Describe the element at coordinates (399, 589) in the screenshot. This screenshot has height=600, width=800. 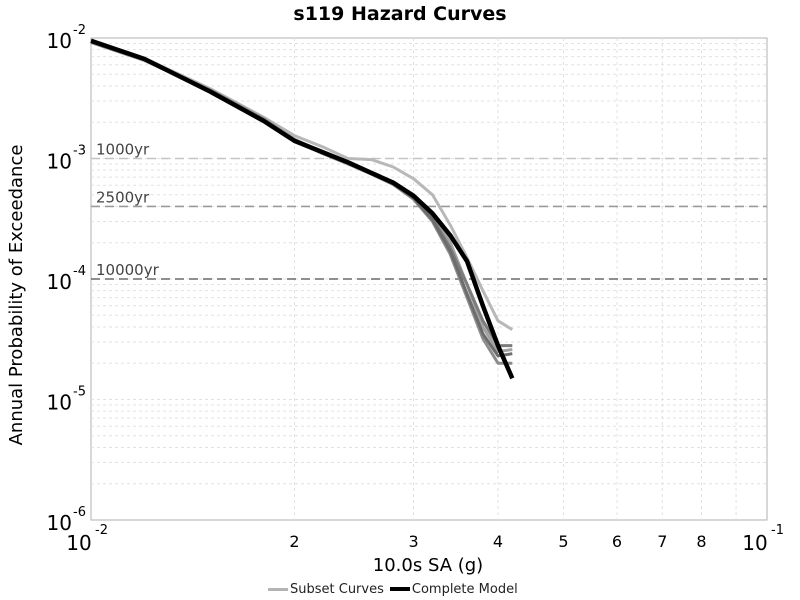
I see `legend-swatch-complete` at that location.